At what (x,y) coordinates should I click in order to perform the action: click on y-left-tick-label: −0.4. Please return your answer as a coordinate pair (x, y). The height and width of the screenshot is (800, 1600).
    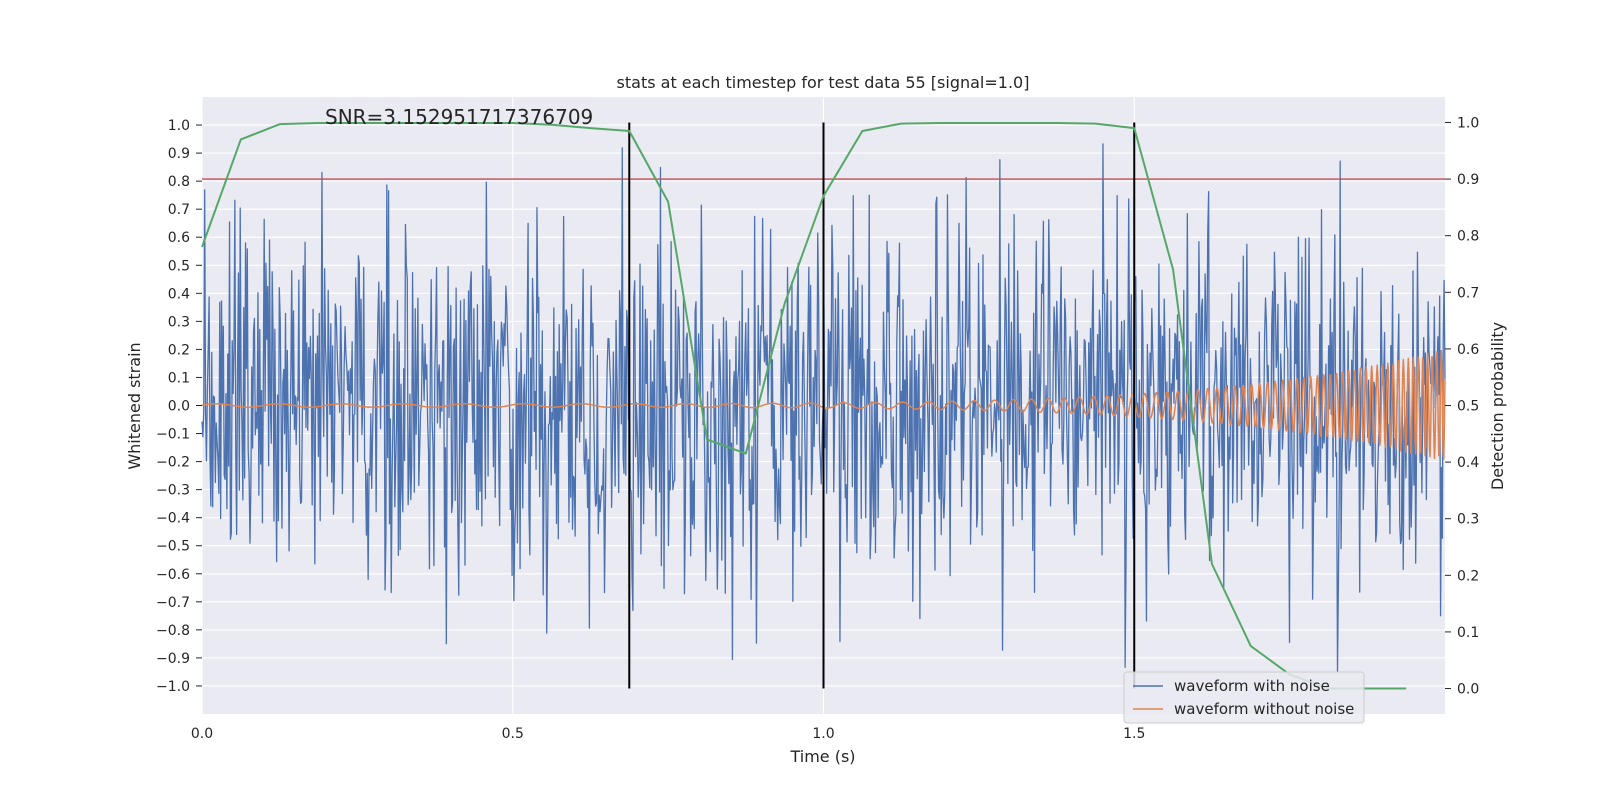
    Looking at the image, I should click on (173, 519).